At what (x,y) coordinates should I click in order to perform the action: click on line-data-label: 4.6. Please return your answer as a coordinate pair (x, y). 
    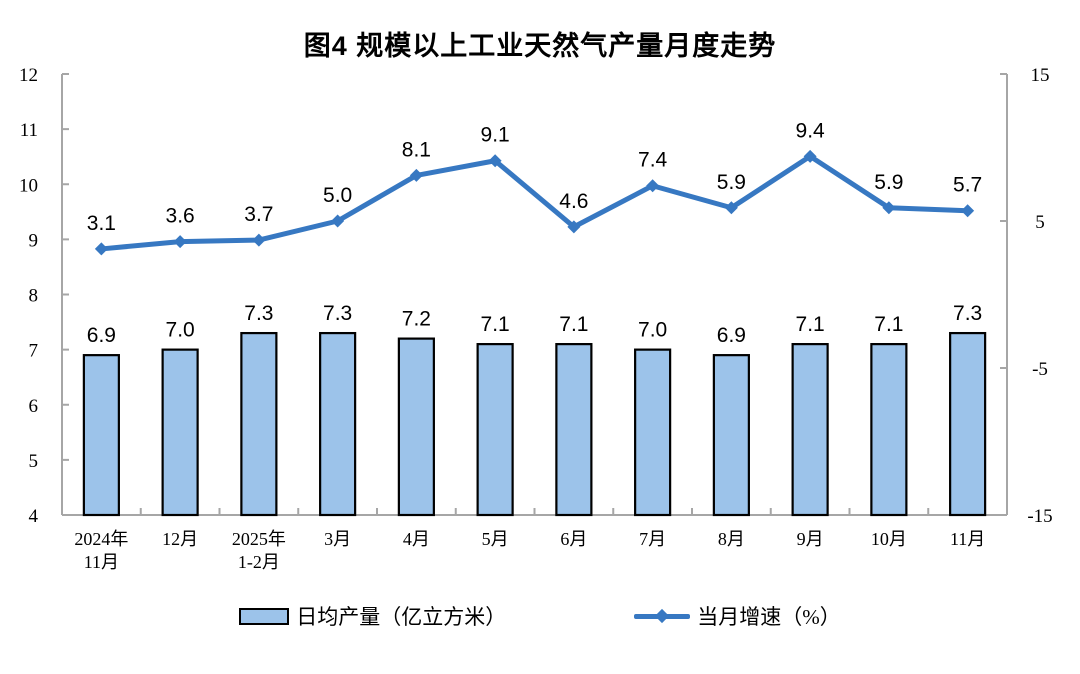
    Looking at the image, I should click on (573, 201).